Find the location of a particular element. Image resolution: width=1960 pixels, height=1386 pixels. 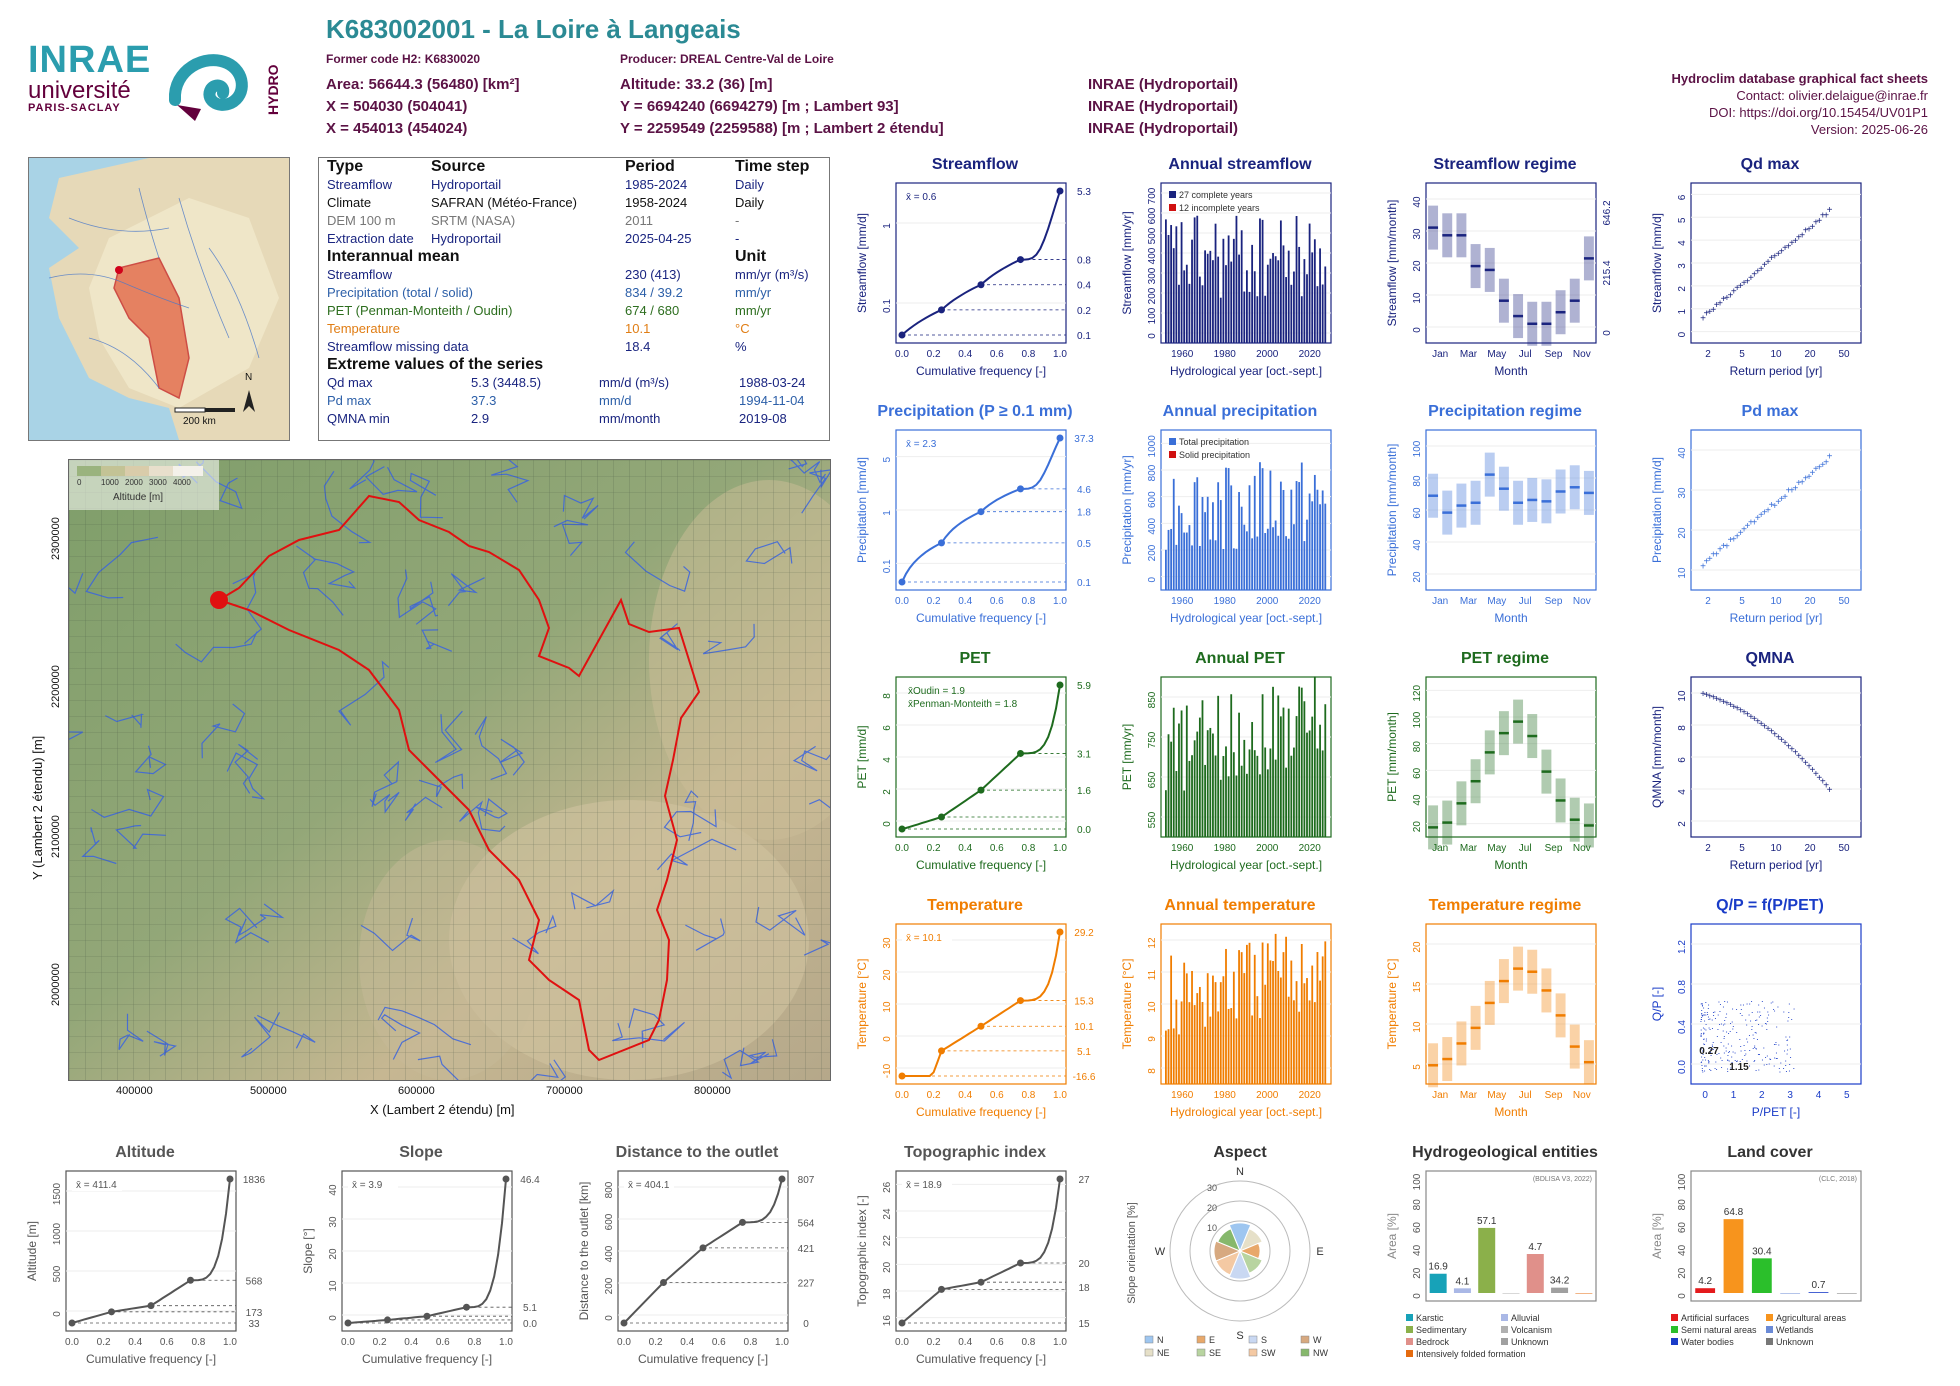

doi-link: DOI: https://doi.org/10.15454/UV01P1 is located at coordinates (1818, 112).